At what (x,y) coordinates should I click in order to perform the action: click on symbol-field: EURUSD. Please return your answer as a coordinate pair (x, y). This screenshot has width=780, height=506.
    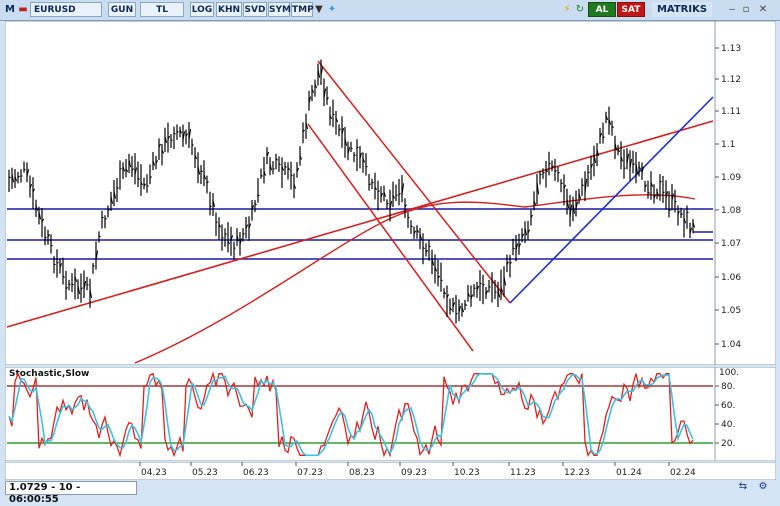
    Looking at the image, I should click on (66, 9).